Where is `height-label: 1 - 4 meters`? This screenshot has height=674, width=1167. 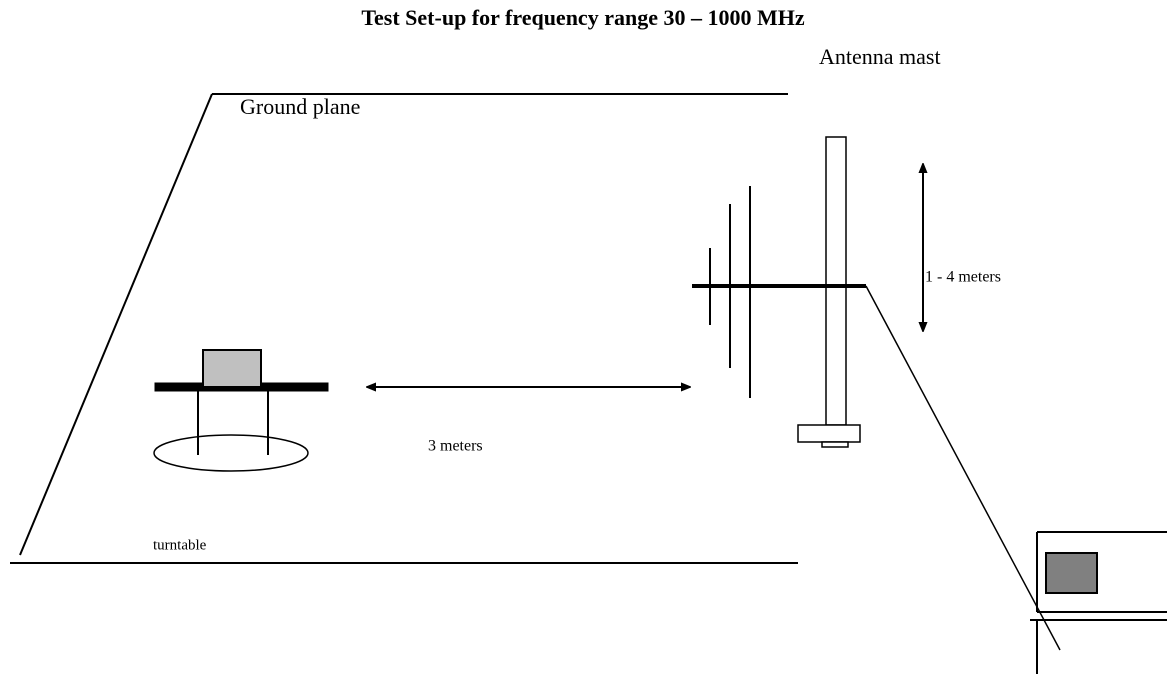
height-label: 1 - 4 meters is located at coordinates (963, 277).